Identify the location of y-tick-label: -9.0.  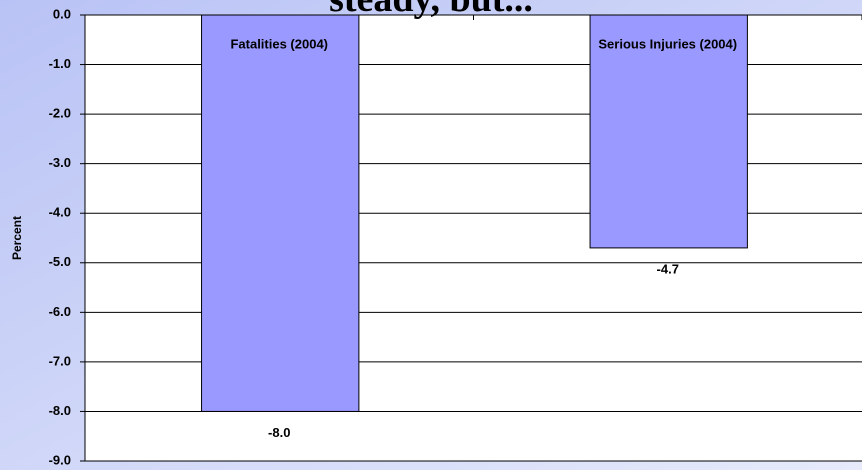
(60, 459).